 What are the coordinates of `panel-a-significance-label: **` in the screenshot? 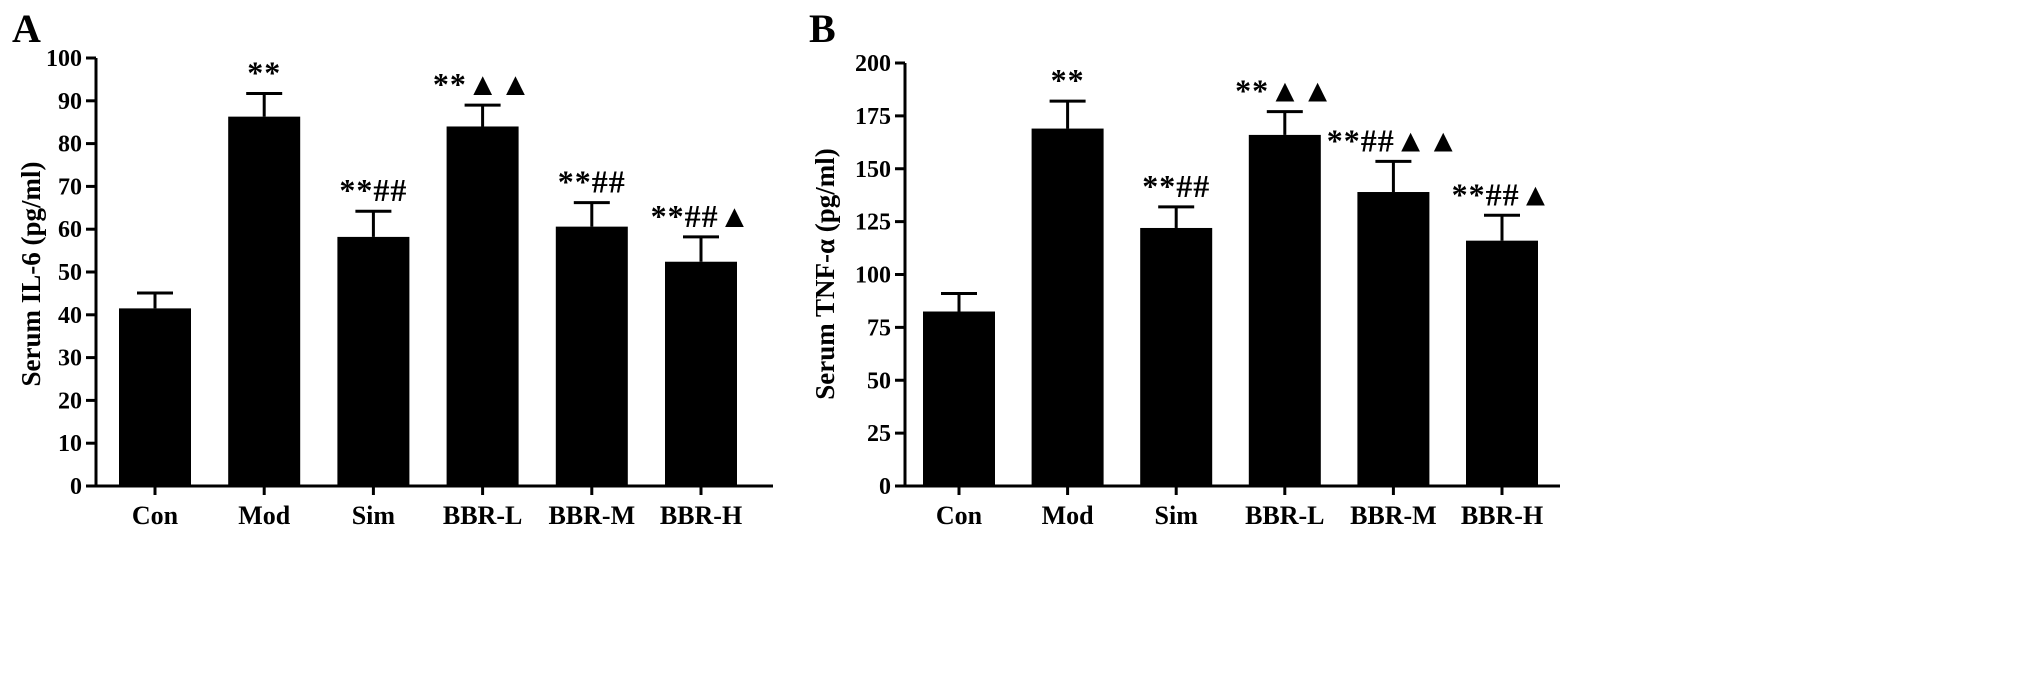 It's located at (264, 73).